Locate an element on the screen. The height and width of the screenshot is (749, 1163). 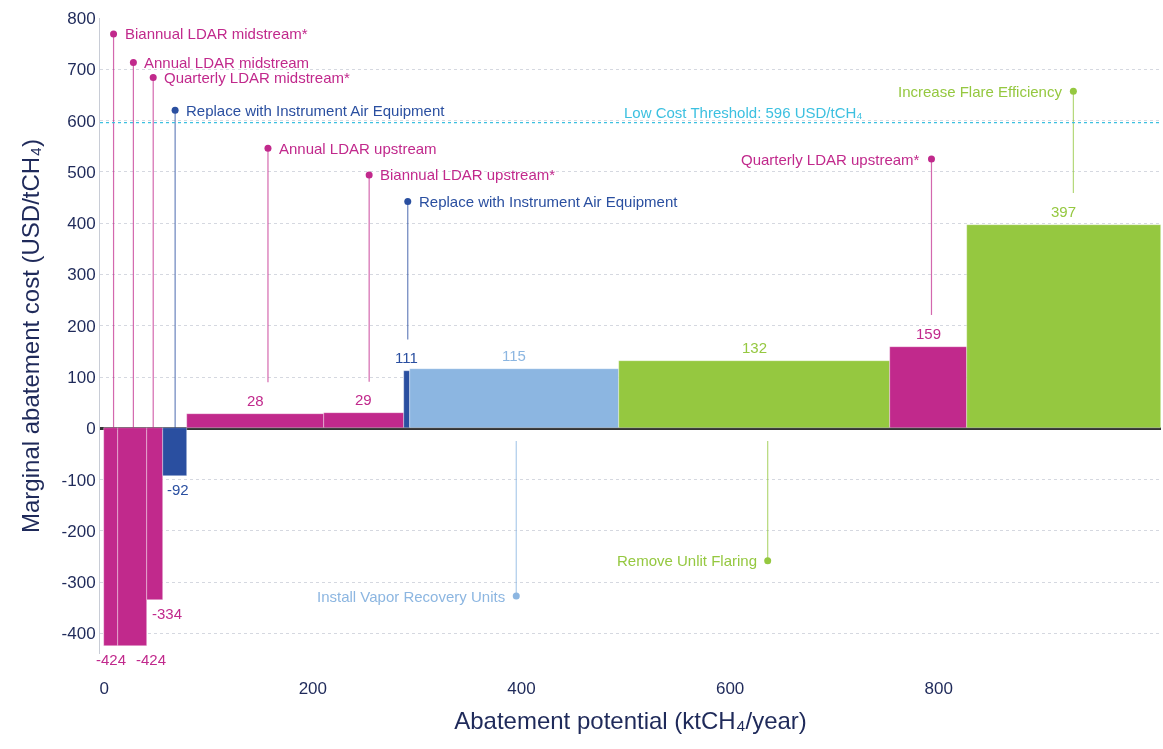
data-label: -334 is located at coordinates (167, 613).